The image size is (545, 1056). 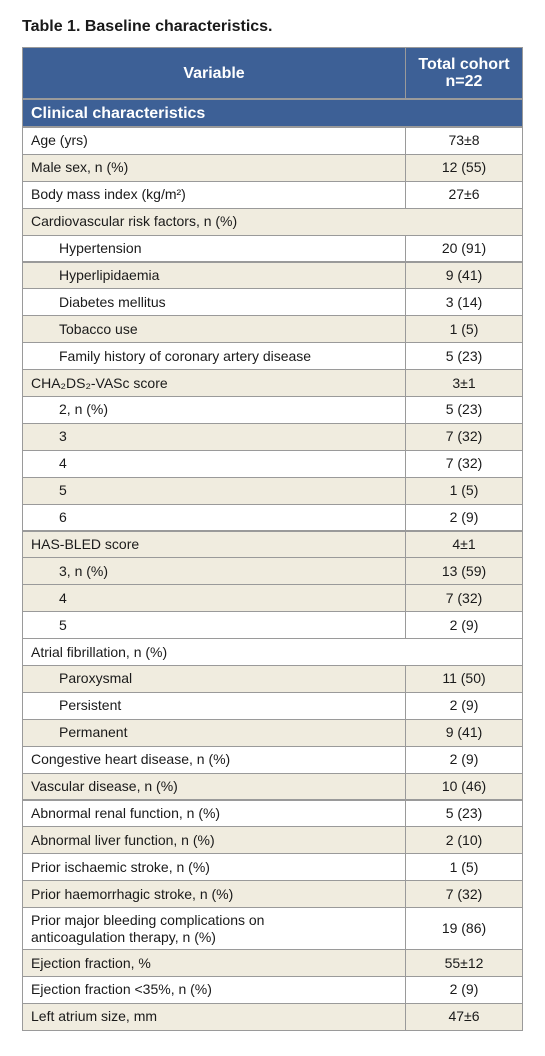 I want to click on row-label: Tobacco use, so click(x=98, y=328).